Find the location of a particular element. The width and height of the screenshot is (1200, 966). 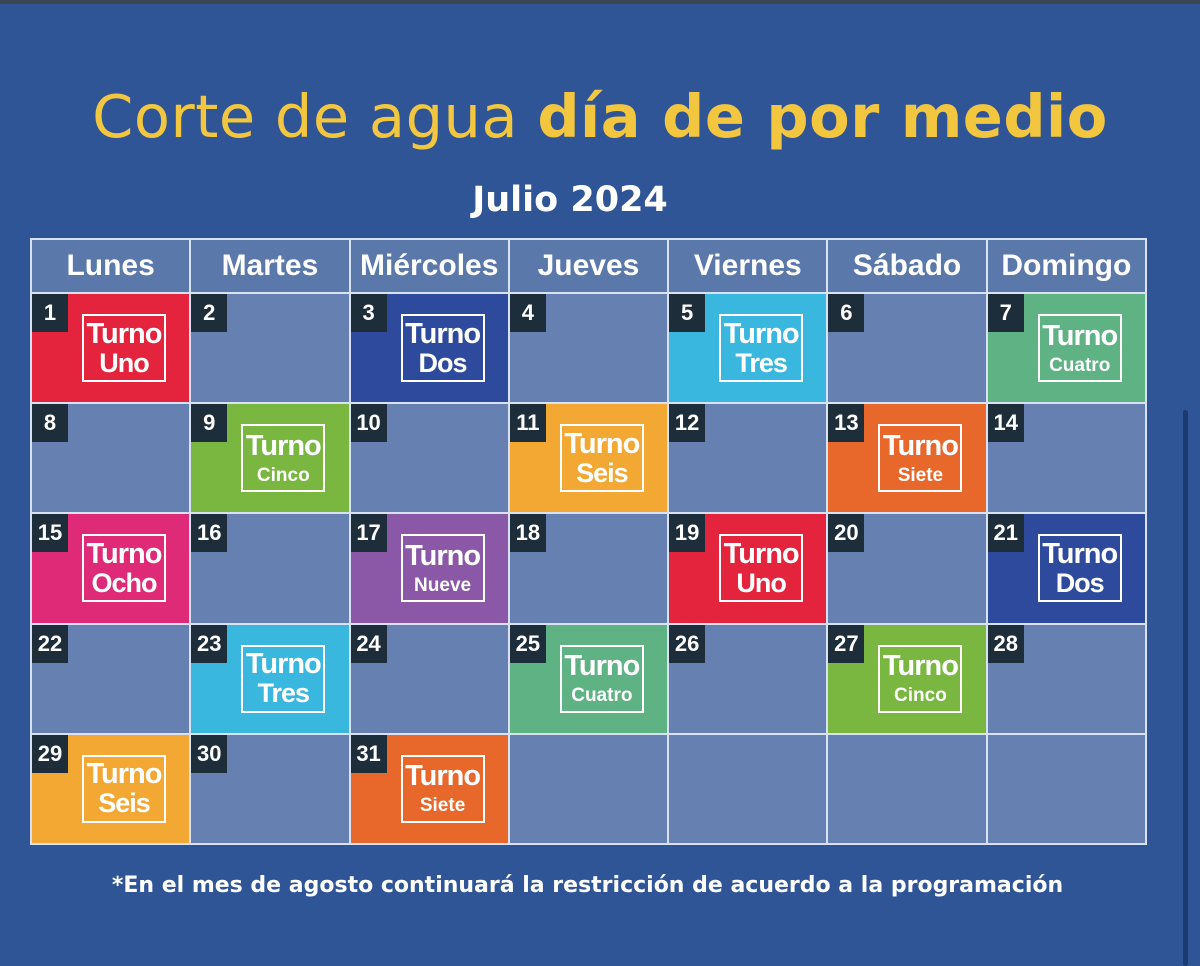

day-number: 12 is located at coordinates (687, 423).